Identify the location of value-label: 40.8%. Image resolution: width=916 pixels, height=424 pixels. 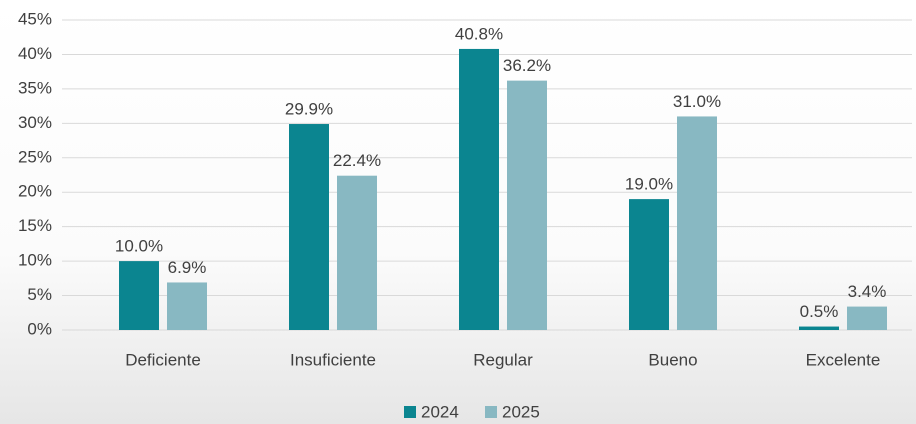
(479, 33).